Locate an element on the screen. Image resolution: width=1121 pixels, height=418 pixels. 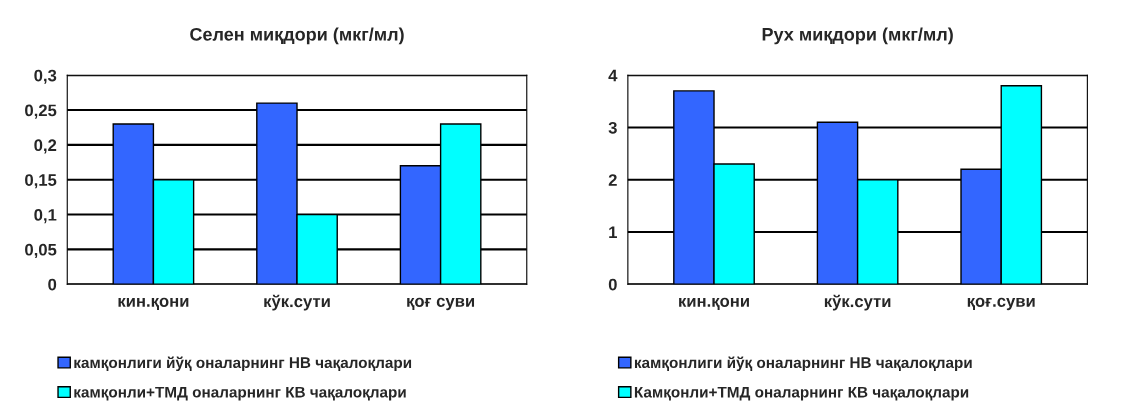
x-tick-label: қоғ суви is located at coordinates (441, 304).